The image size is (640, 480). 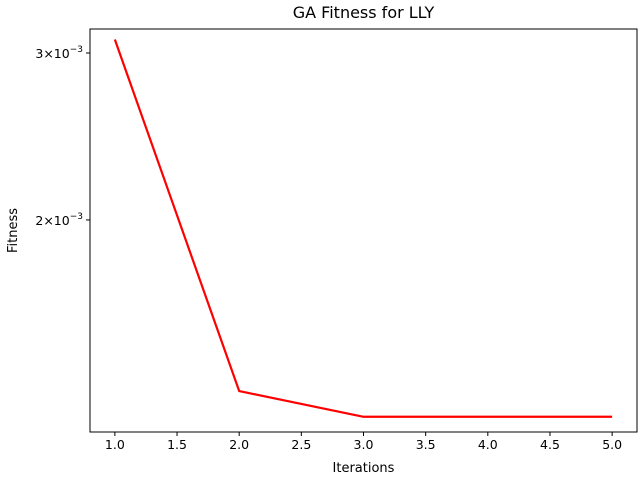 I want to click on x-tick-label: 4.5, so click(x=550, y=444).